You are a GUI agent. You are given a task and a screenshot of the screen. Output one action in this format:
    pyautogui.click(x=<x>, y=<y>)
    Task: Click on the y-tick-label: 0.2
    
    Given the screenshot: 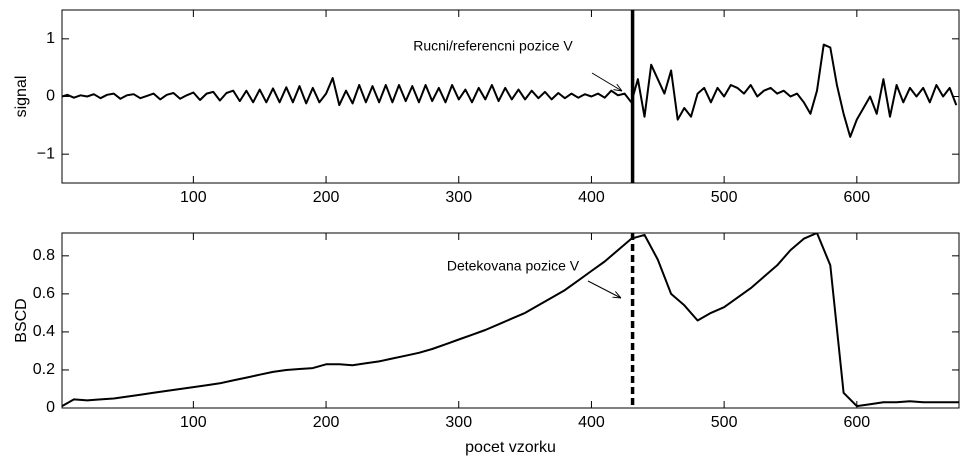 What is the action you would take?
    pyautogui.click(x=44, y=369)
    